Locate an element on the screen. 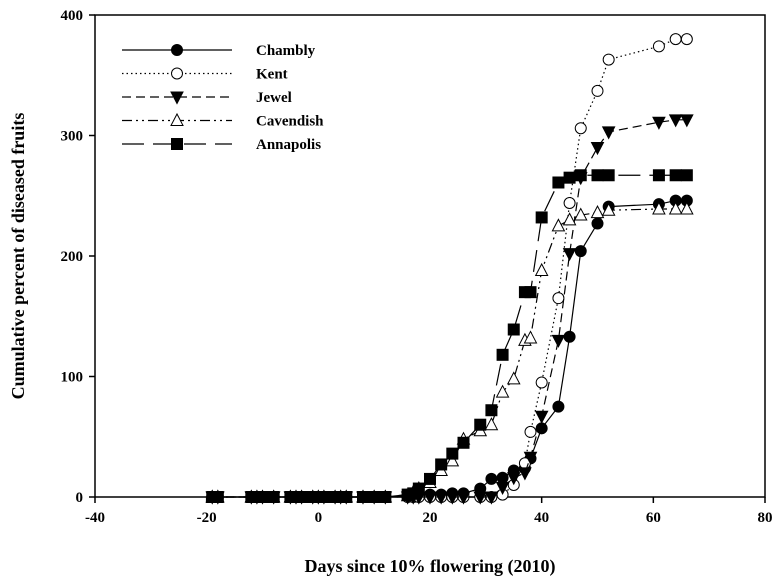  legend-label: Annapolis is located at coordinates (288, 145).